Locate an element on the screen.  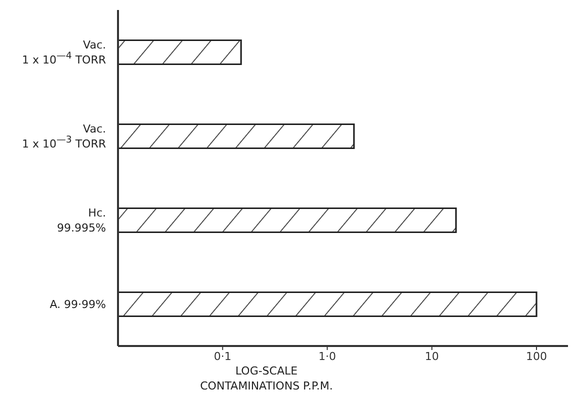
x-tick-label: 1·0 is located at coordinates (327, 356).